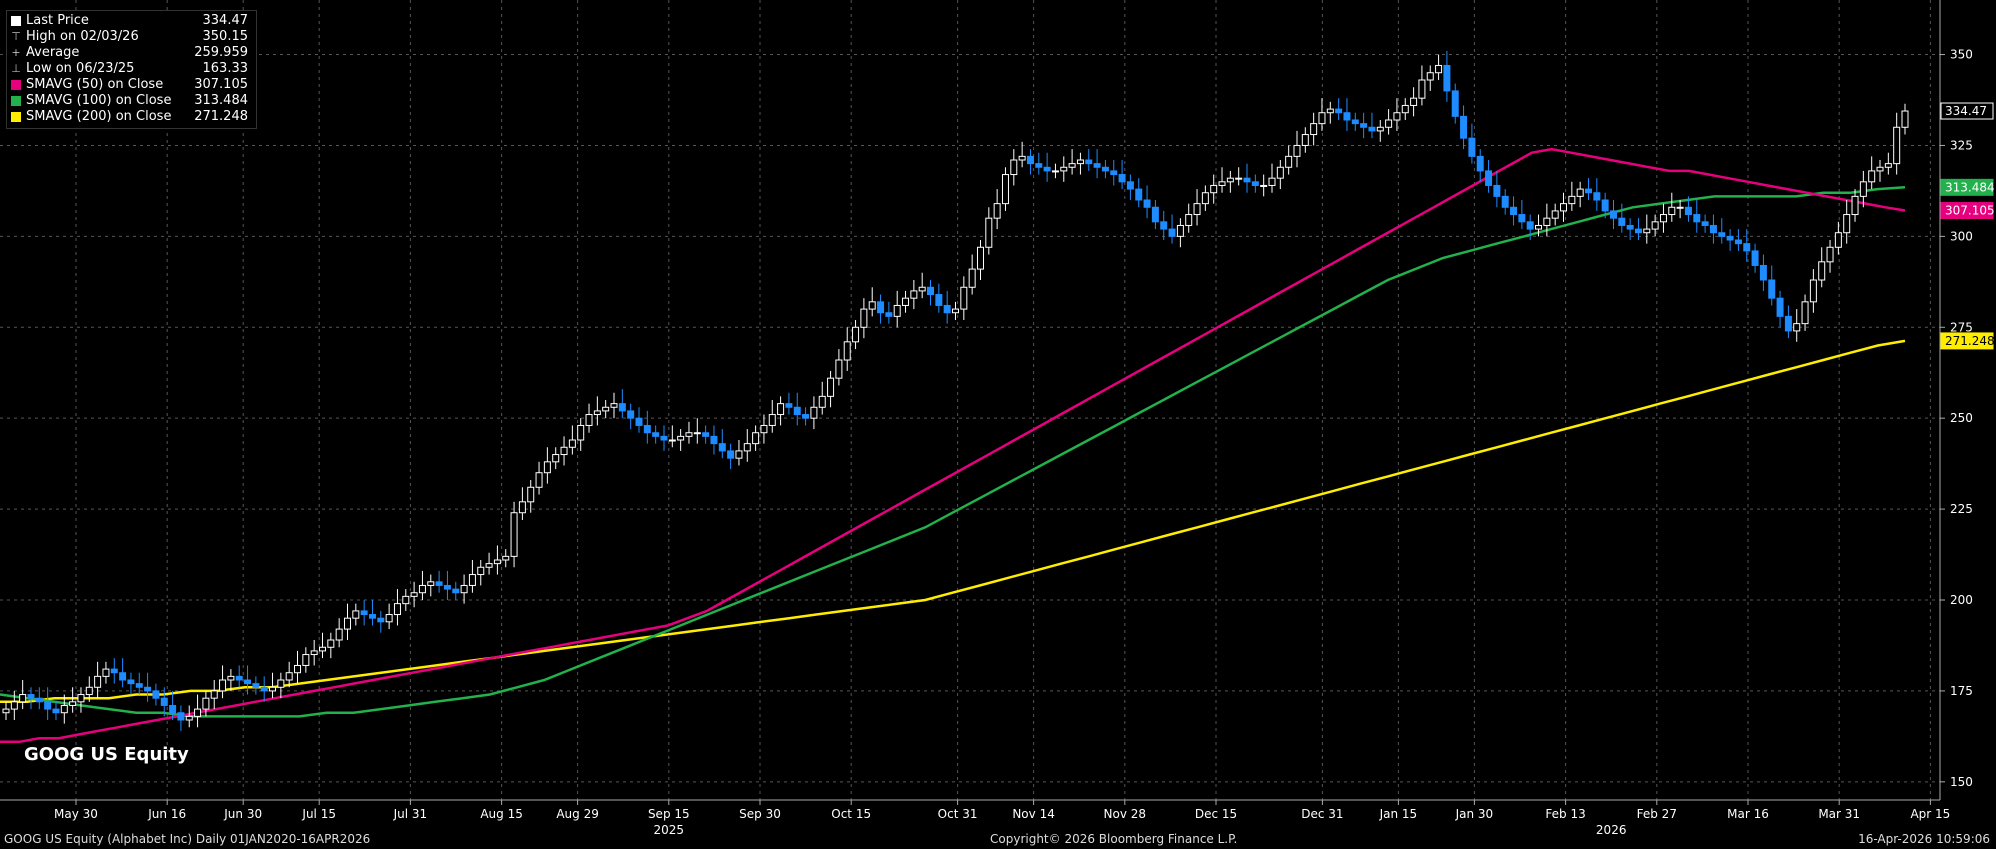 Image resolution: width=1996 pixels, height=849 pixels. Describe the element at coordinates (1961, 782) in the screenshot. I see `y-tick-label: 150` at that location.